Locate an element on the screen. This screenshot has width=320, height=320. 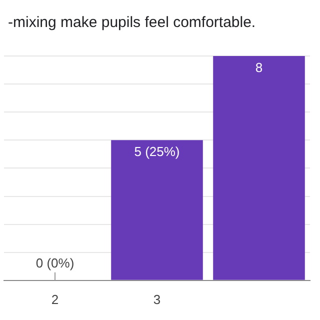
data-label: 8 is located at coordinates (259, 68).